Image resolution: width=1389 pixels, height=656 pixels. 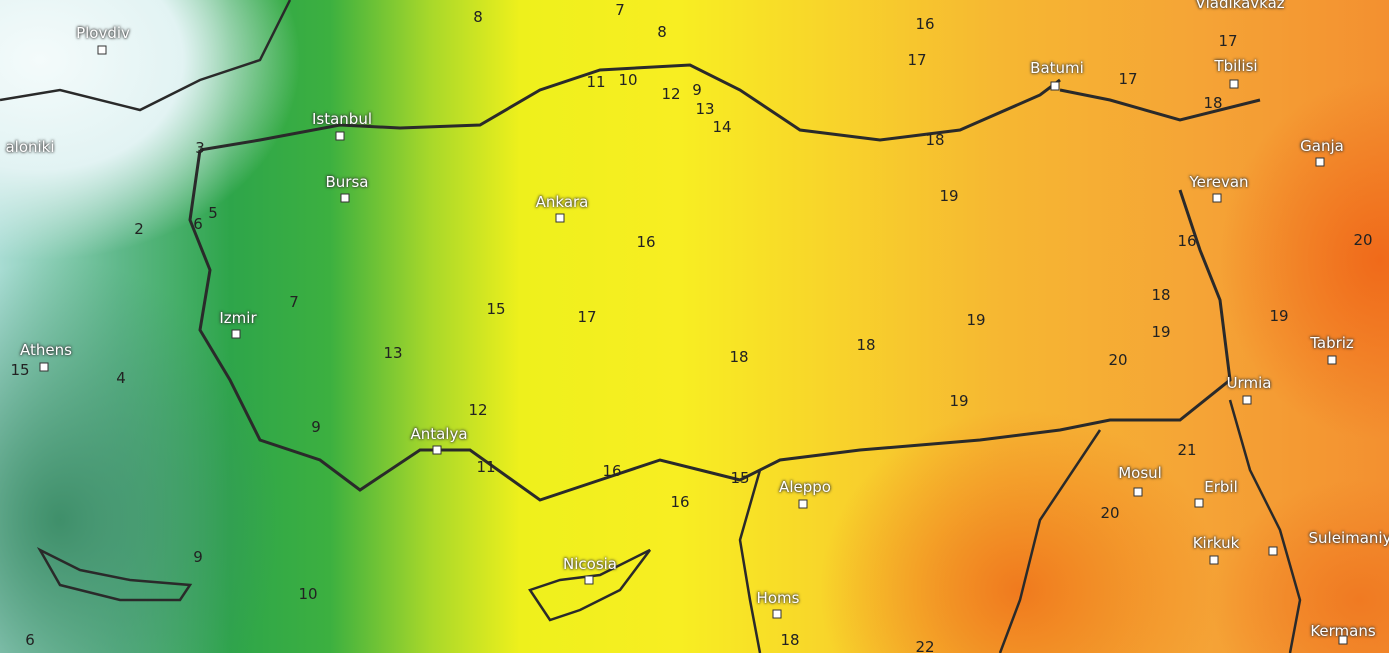 I want to click on city-label-tabriz: Tabriz, so click(x=1332, y=343).